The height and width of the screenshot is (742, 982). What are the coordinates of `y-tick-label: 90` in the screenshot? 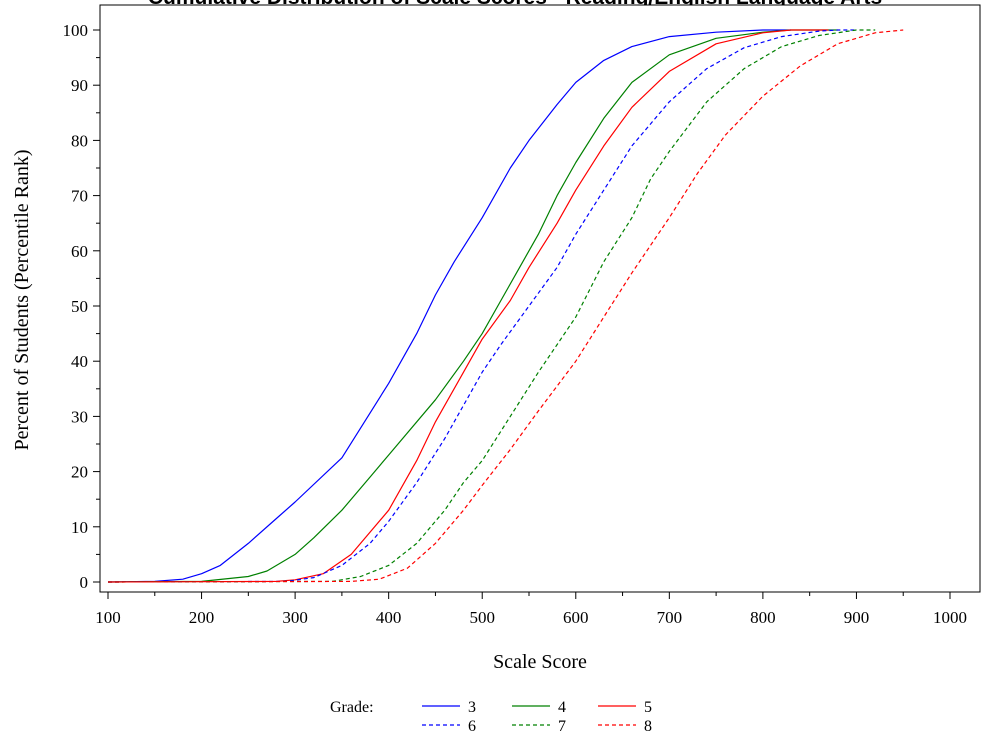 It's located at (79, 85).